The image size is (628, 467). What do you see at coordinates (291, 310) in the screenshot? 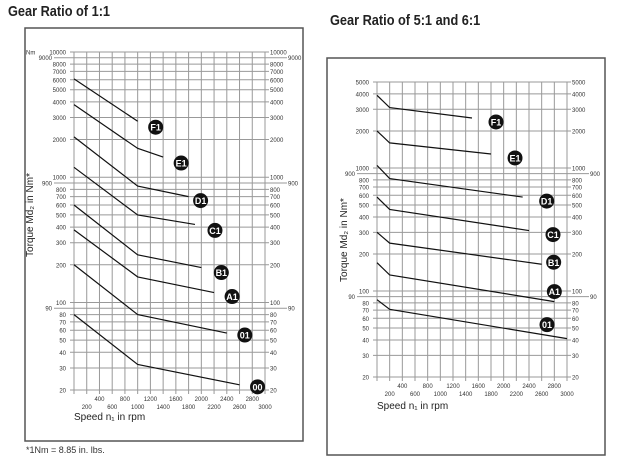
I see `y-tick-label-right: 90` at bounding box center [291, 310].